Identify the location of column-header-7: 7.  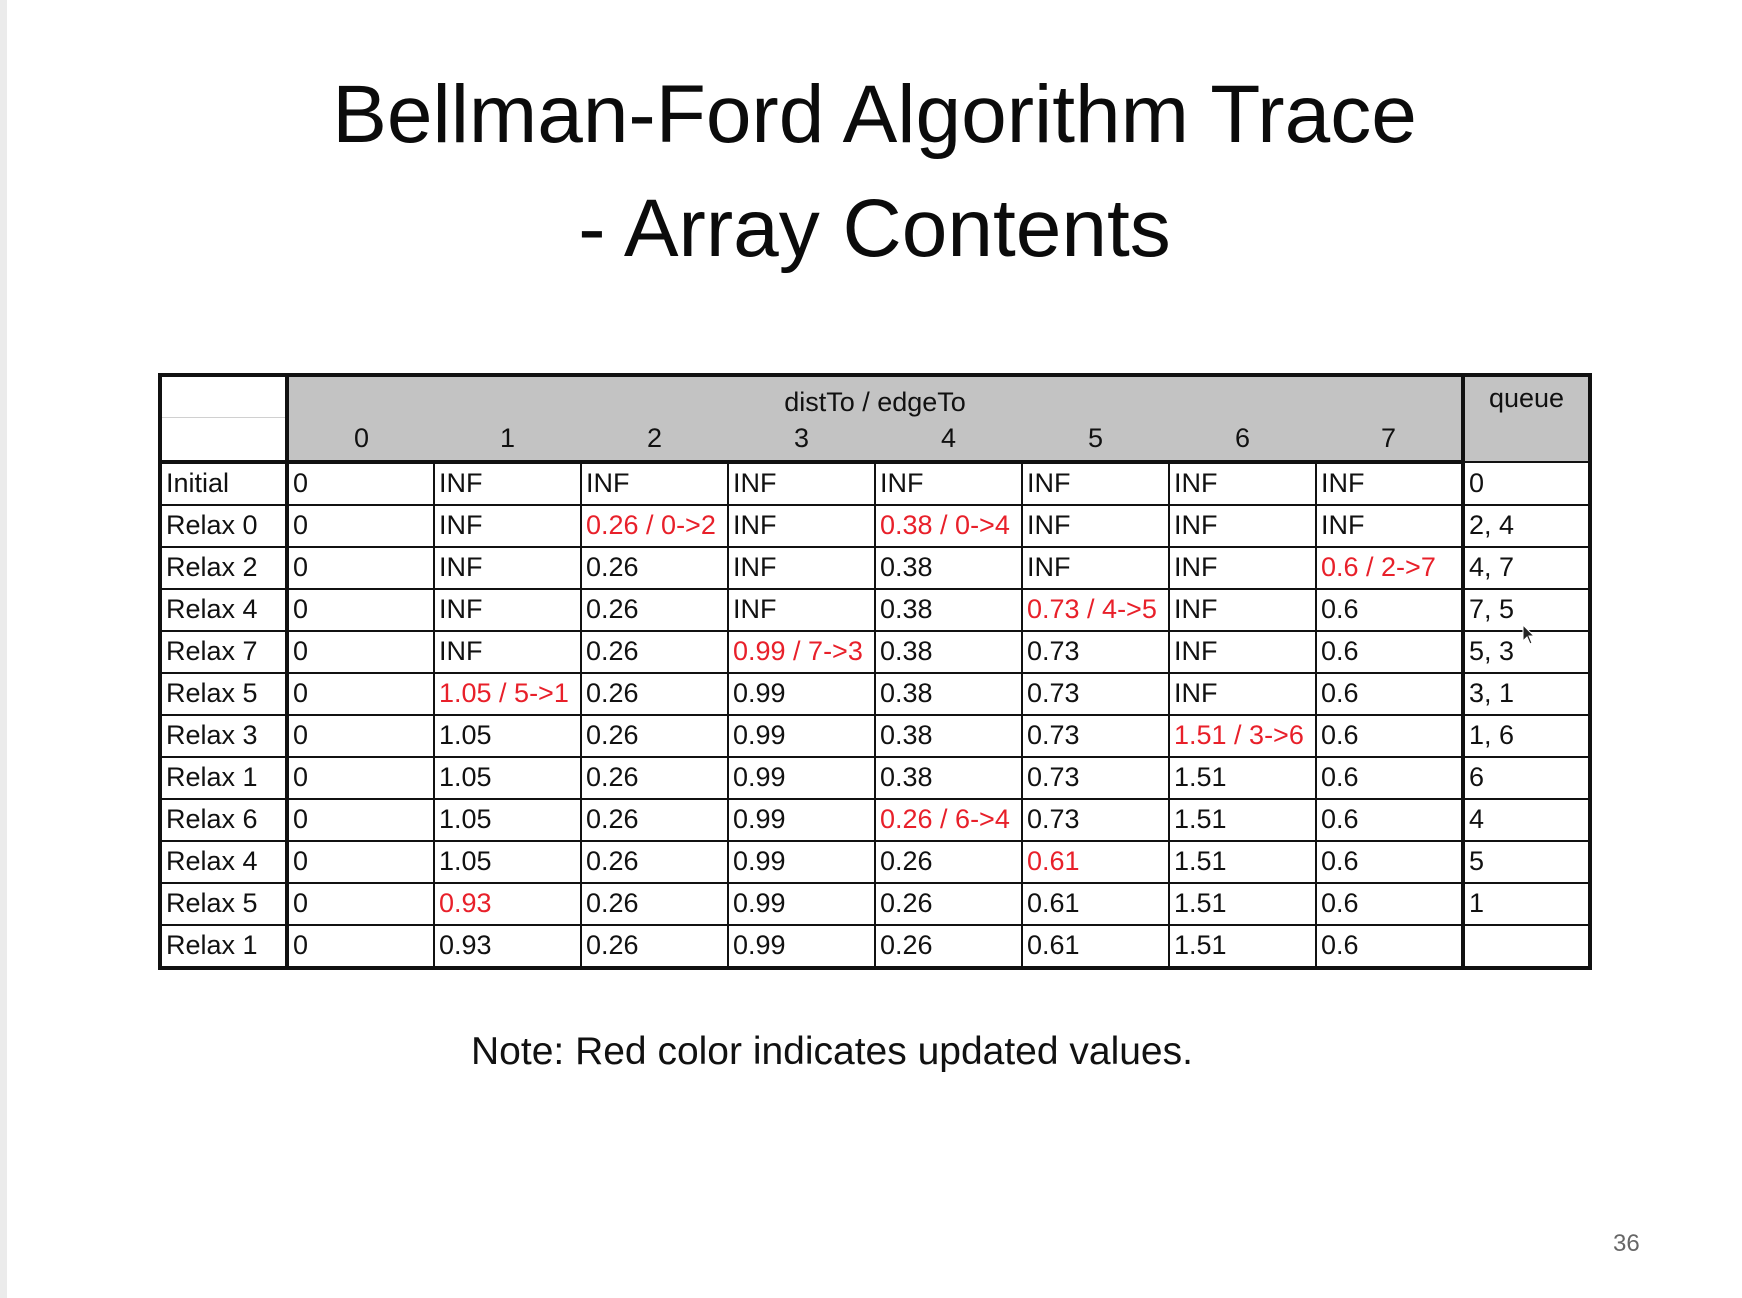
(1390, 440).